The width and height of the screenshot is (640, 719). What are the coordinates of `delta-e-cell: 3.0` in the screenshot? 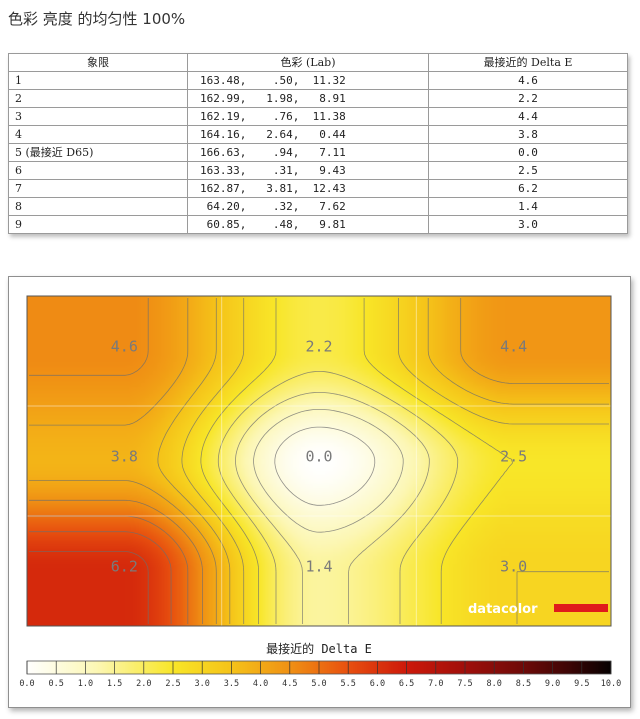 It's located at (528, 224).